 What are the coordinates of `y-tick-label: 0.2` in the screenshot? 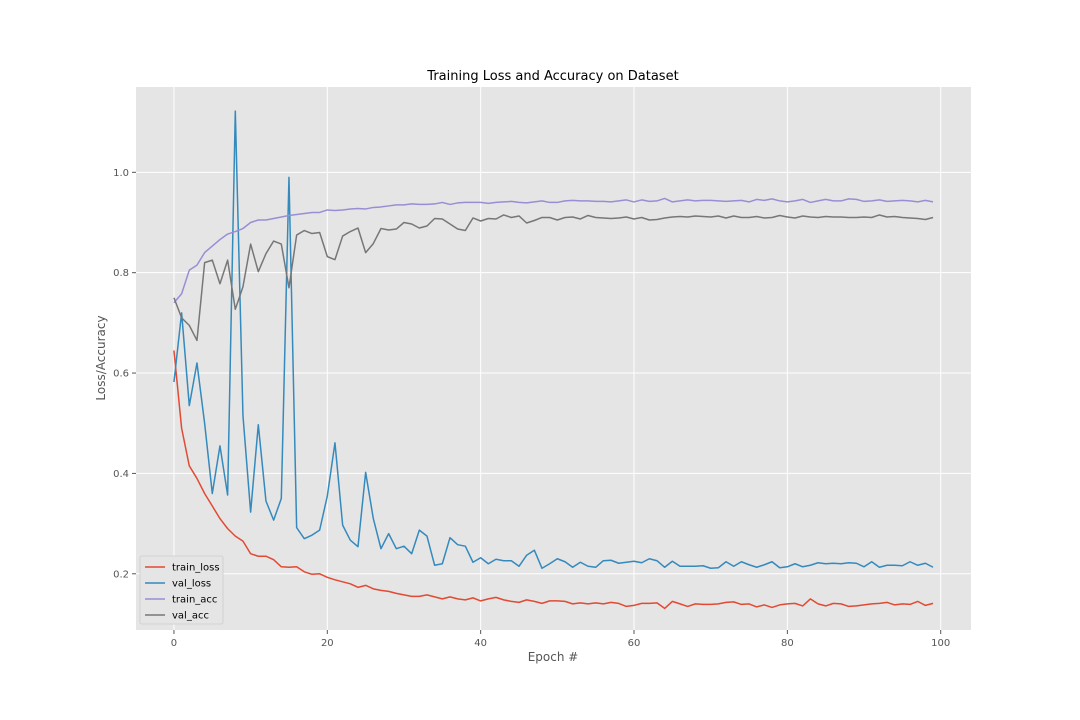 It's located at (121, 574).